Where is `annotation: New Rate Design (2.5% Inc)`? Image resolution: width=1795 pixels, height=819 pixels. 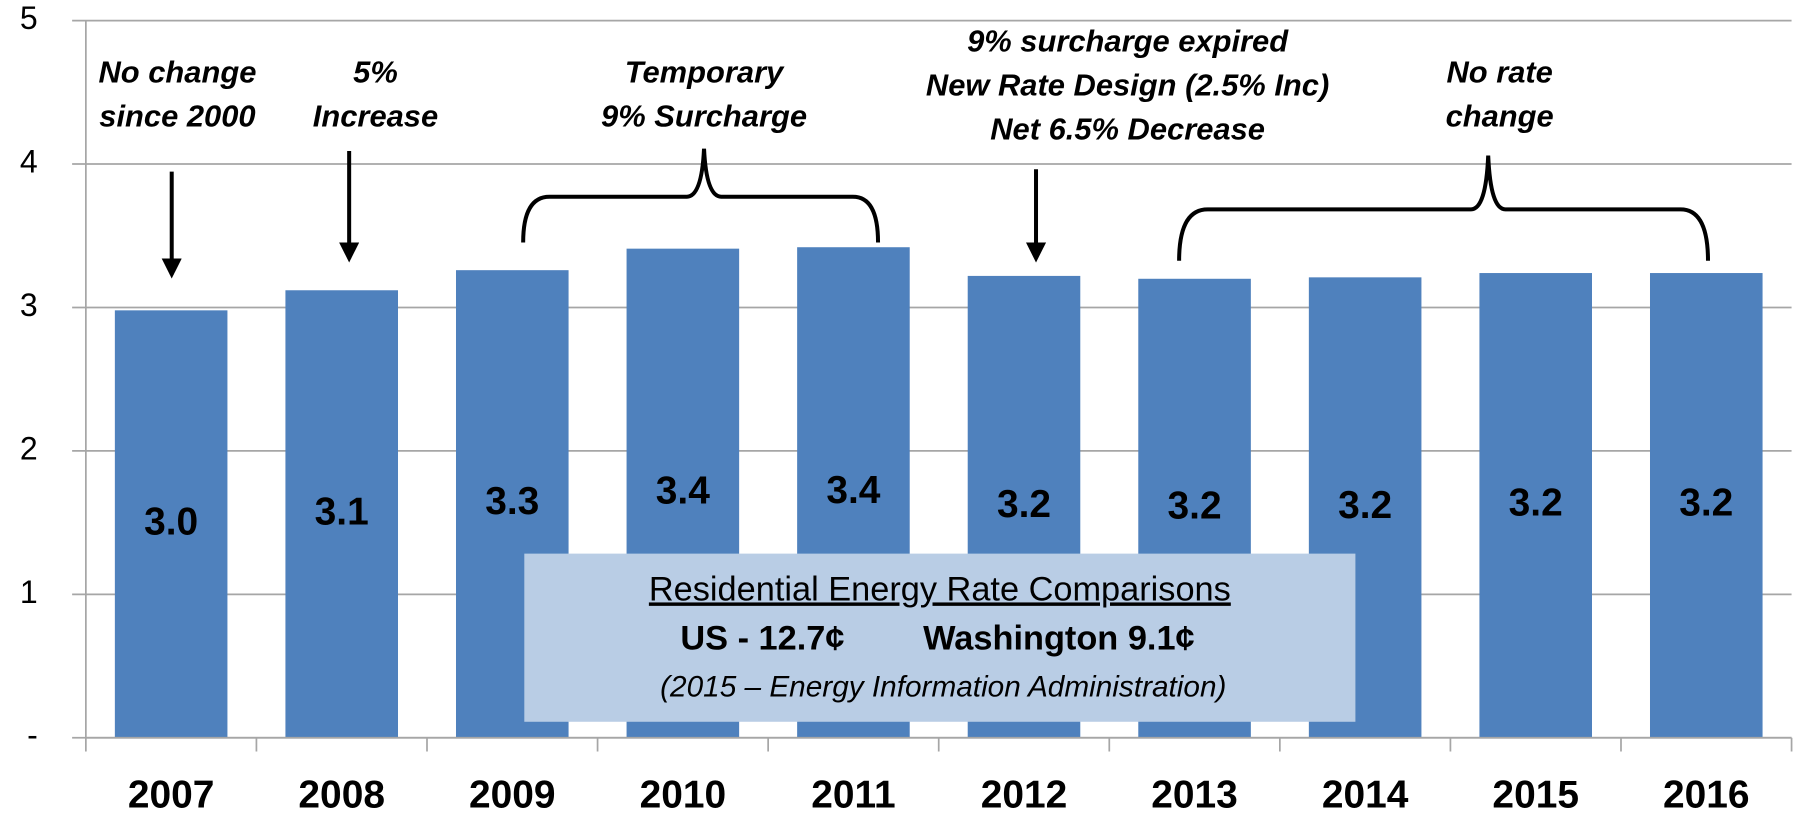
annotation: New Rate Design (2.5% Inc) is located at coordinates (1127, 85).